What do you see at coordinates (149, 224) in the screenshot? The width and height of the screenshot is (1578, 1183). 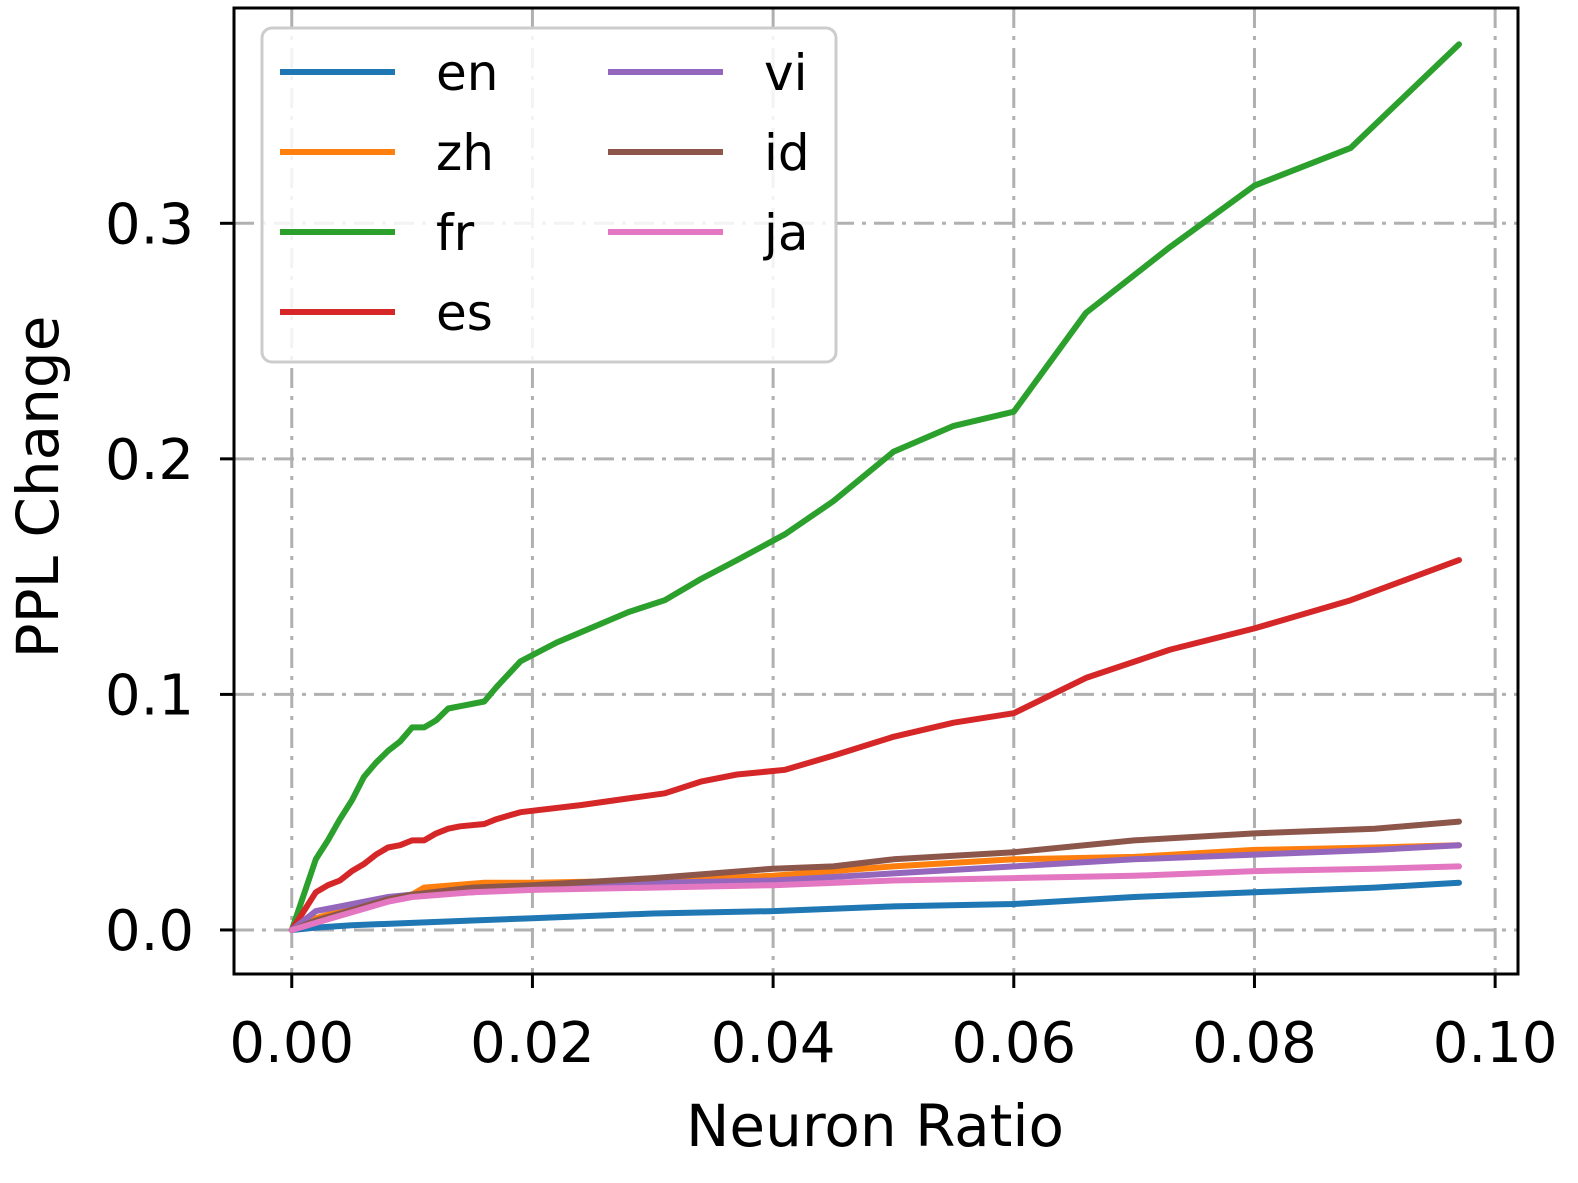 I see `y-tick-label: 0.3` at bounding box center [149, 224].